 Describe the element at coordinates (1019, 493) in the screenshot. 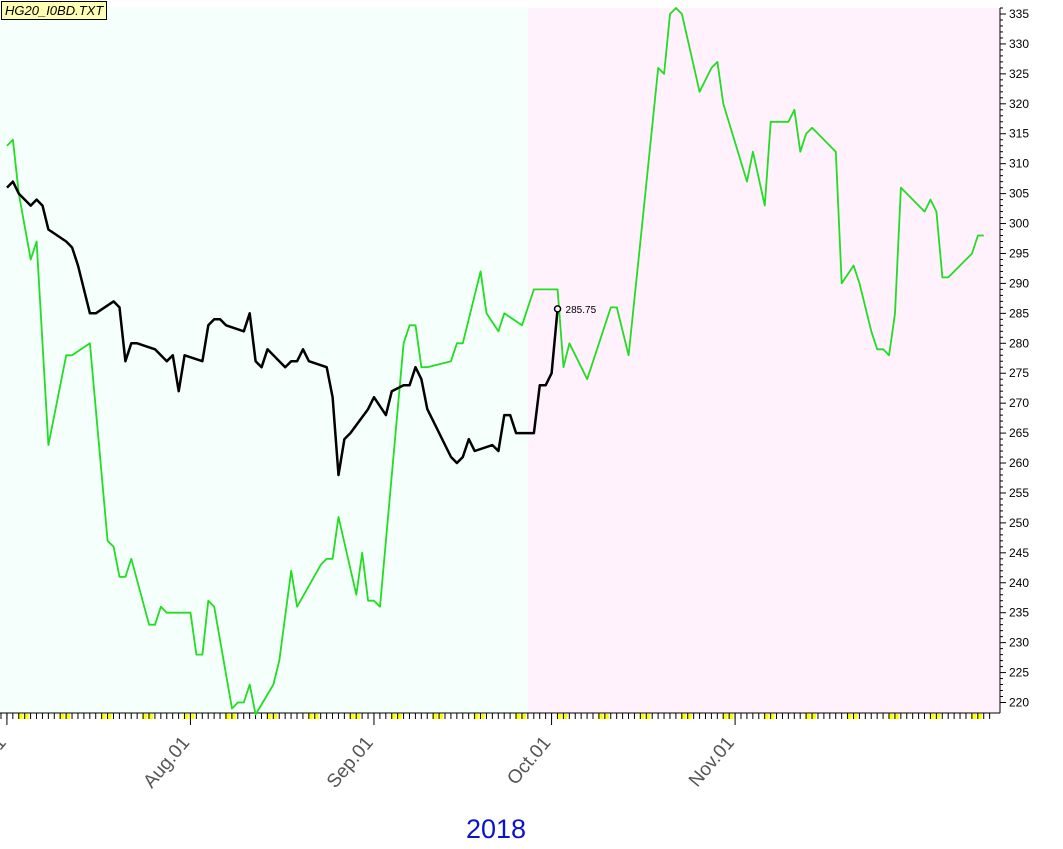

I see `y-tick-label: 255` at that location.